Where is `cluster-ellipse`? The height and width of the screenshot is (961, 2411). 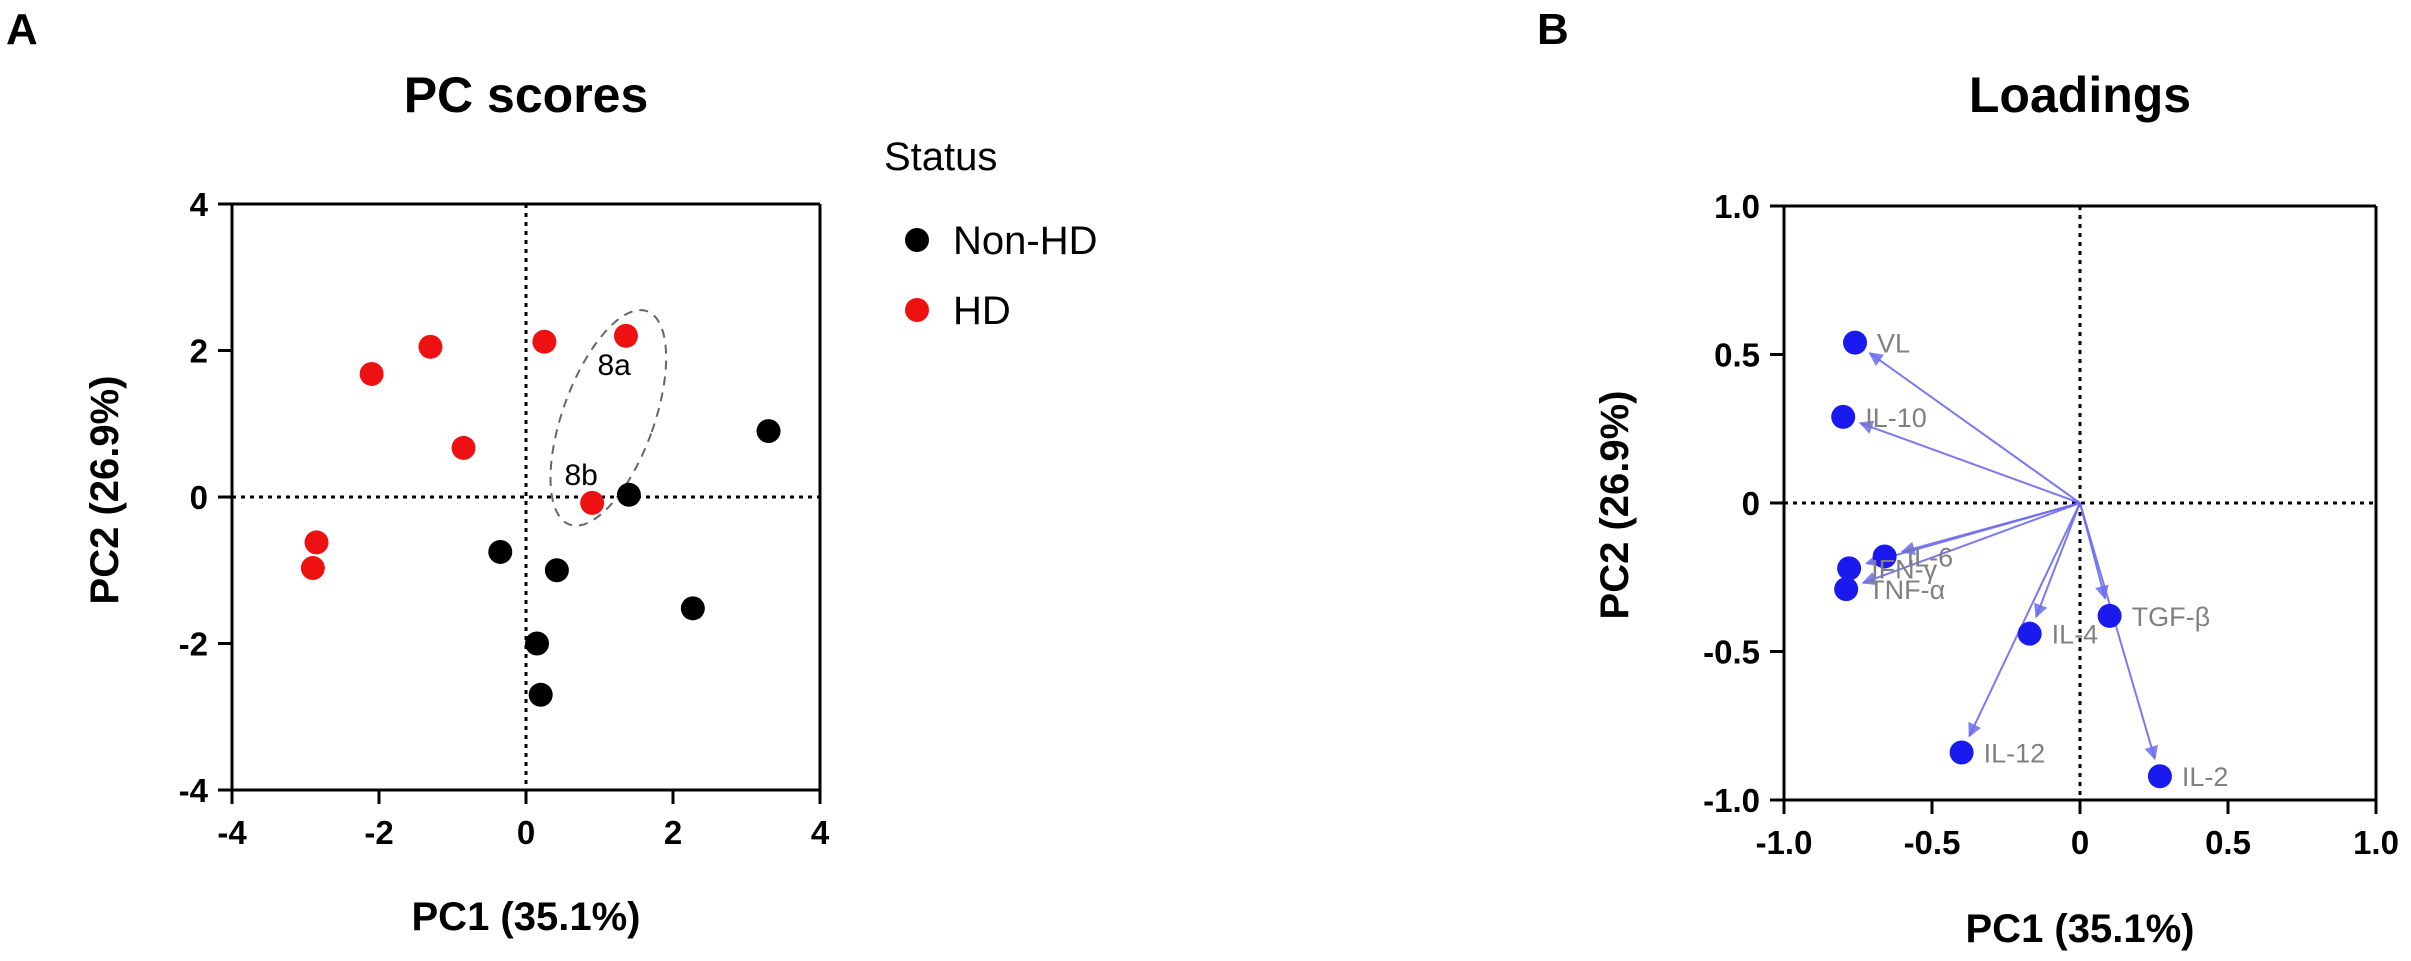 cluster-ellipse is located at coordinates (608, 418).